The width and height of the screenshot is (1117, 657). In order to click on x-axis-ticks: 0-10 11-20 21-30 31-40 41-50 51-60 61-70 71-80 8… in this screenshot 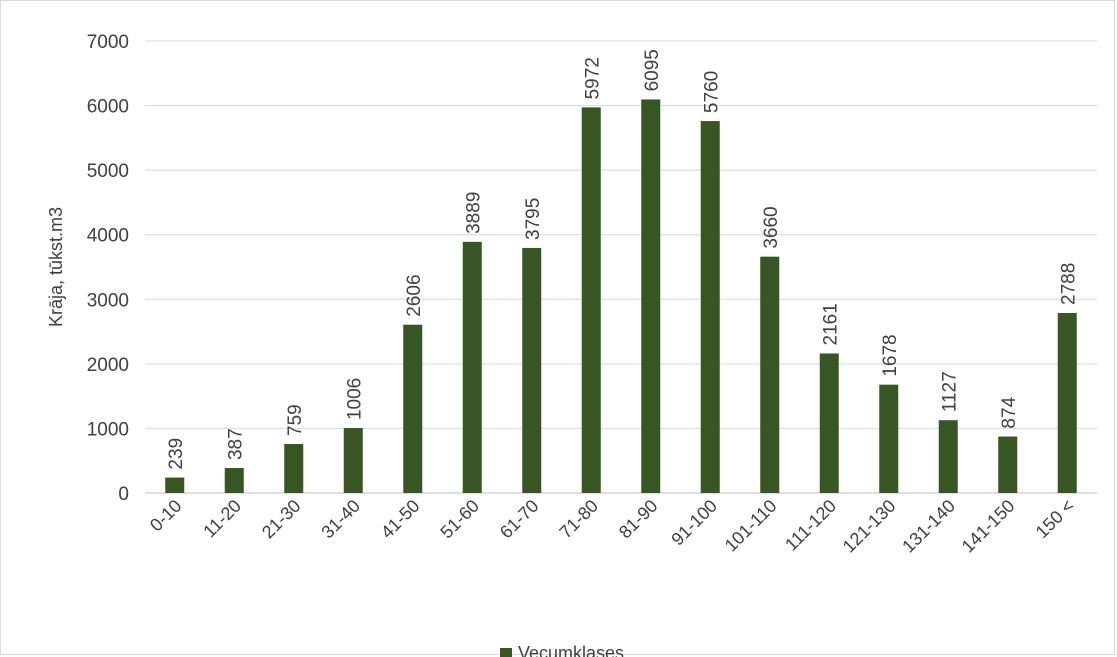, I will do `click(612, 526)`.